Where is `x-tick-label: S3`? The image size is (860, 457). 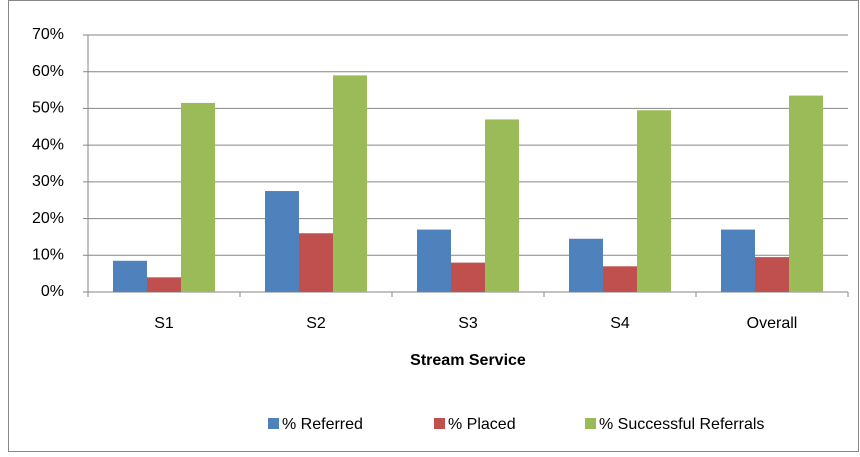
x-tick-label: S3 is located at coordinates (468, 323).